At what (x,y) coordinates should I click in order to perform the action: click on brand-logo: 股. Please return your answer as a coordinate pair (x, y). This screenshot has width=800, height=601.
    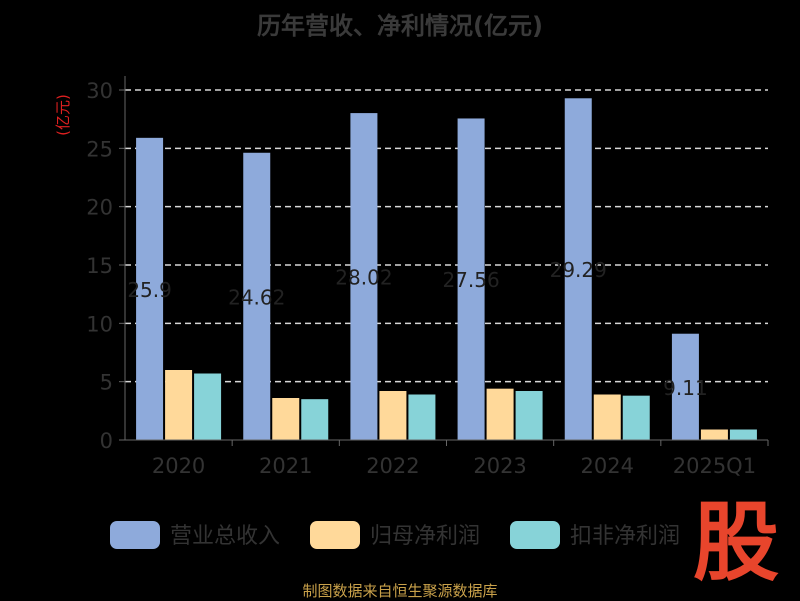
    Looking at the image, I should click on (736, 543).